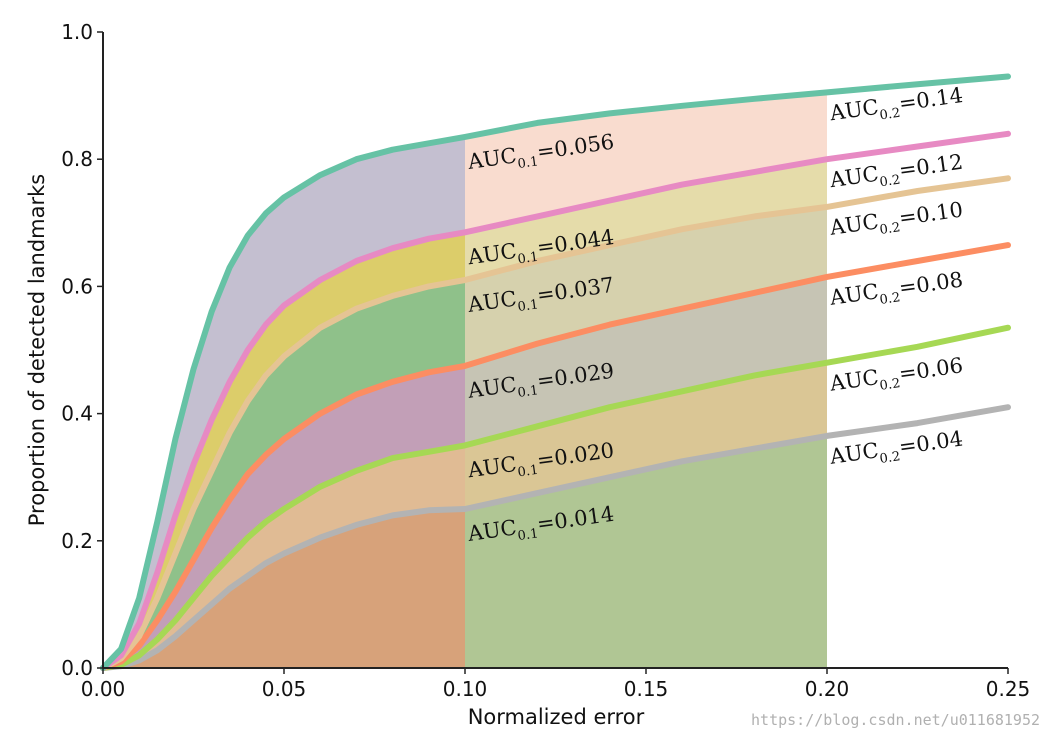 The width and height of the screenshot is (1052, 743). What do you see at coordinates (77, 32) in the screenshot?
I see `y-tick-label: 1.0` at bounding box center [77, 32].